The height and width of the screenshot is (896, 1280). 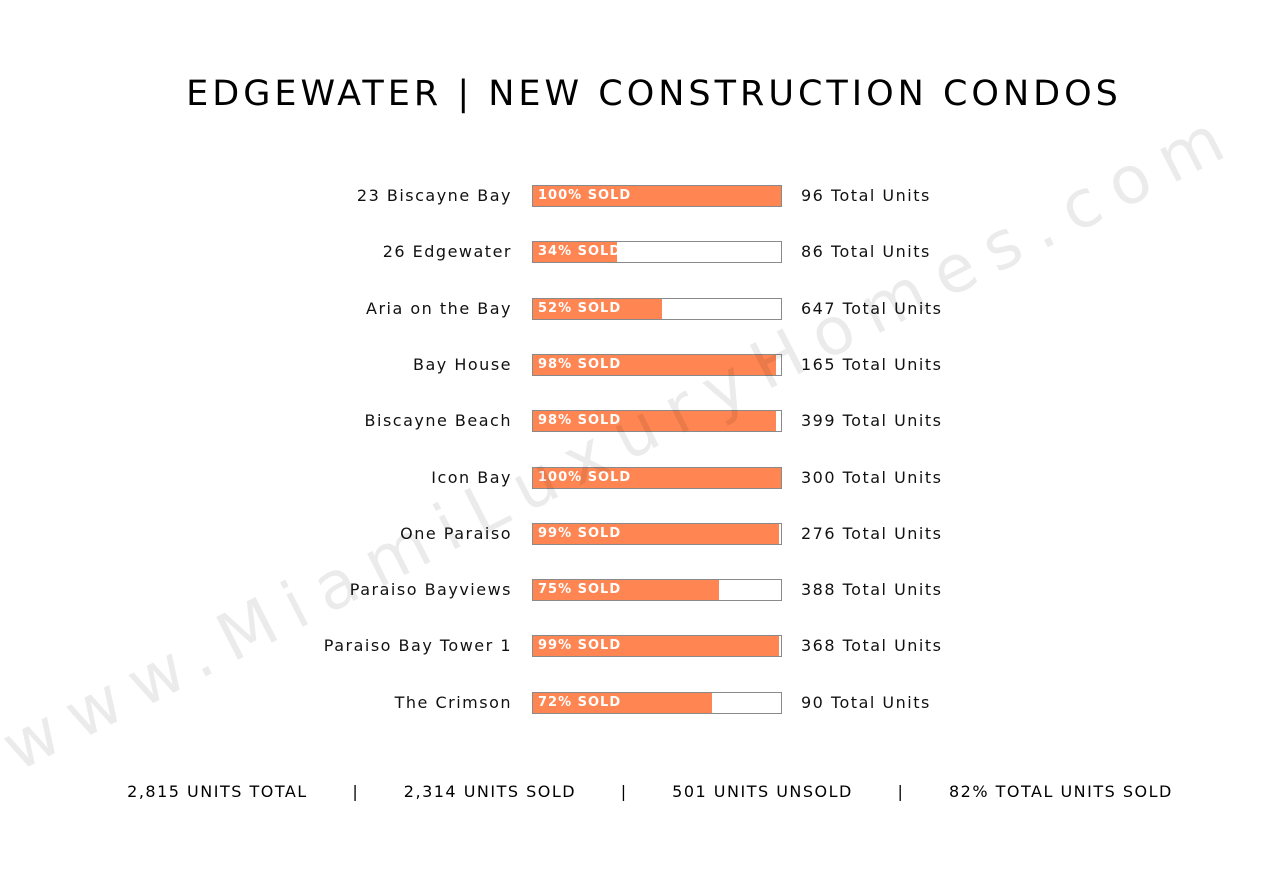 I want to click on bar-row: The Crimson 72% SOLD 90 Total Units, so click(x=640, y=703).